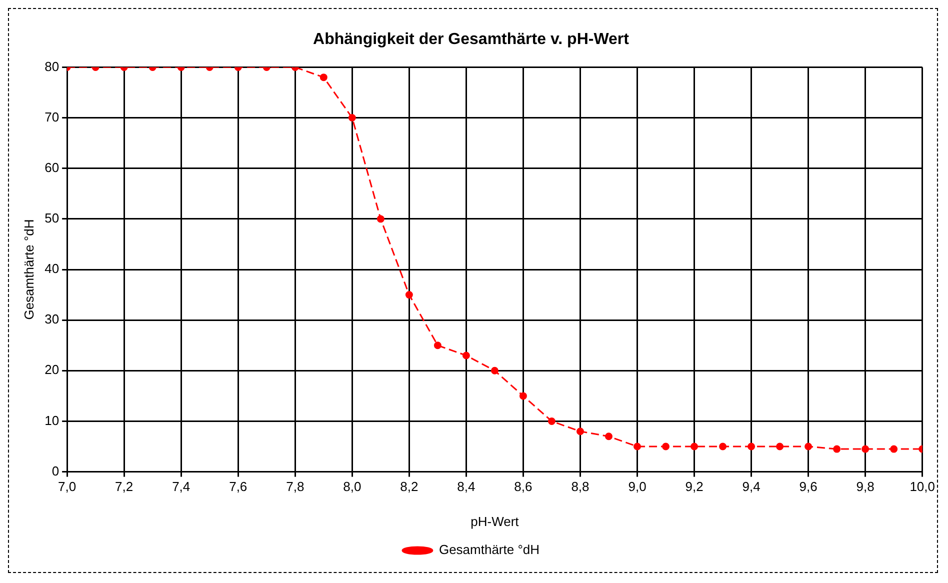  What do you see at coordinates (489, 550) in the screenshot?
I see `legend-label: Gesamthärte °dH` at bounding box center [489, 550].